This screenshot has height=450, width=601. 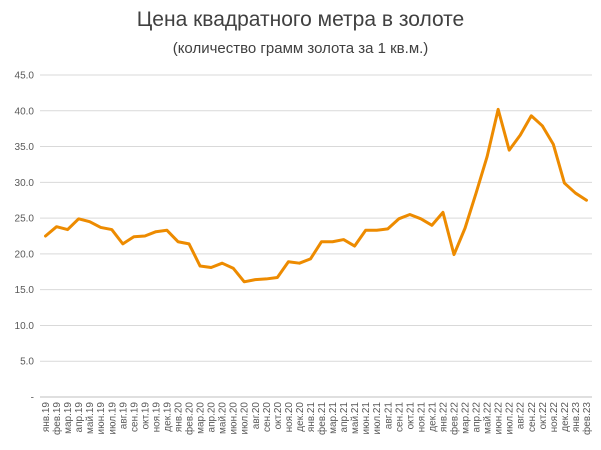 I want to click on x-tick-label: апр.21, so click(x=344, y=417).